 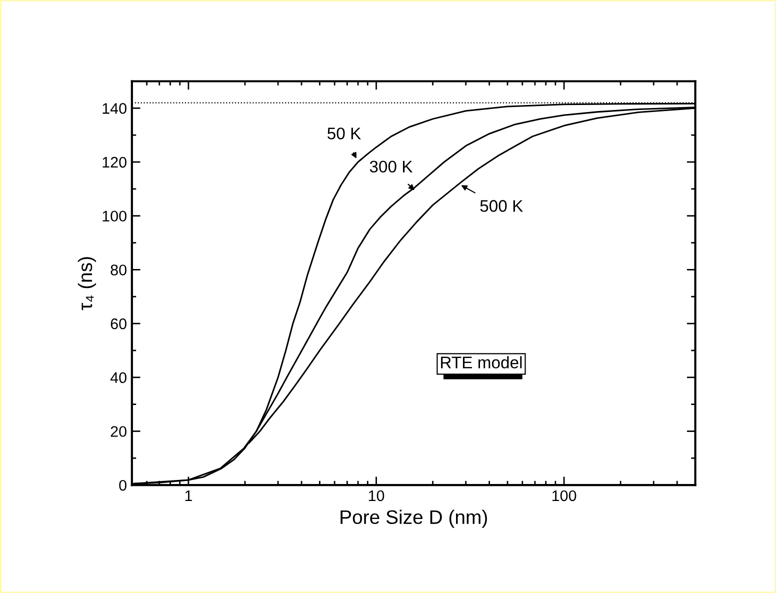 I want to click on y-tick-label: 40, so click(x=118, y=378).